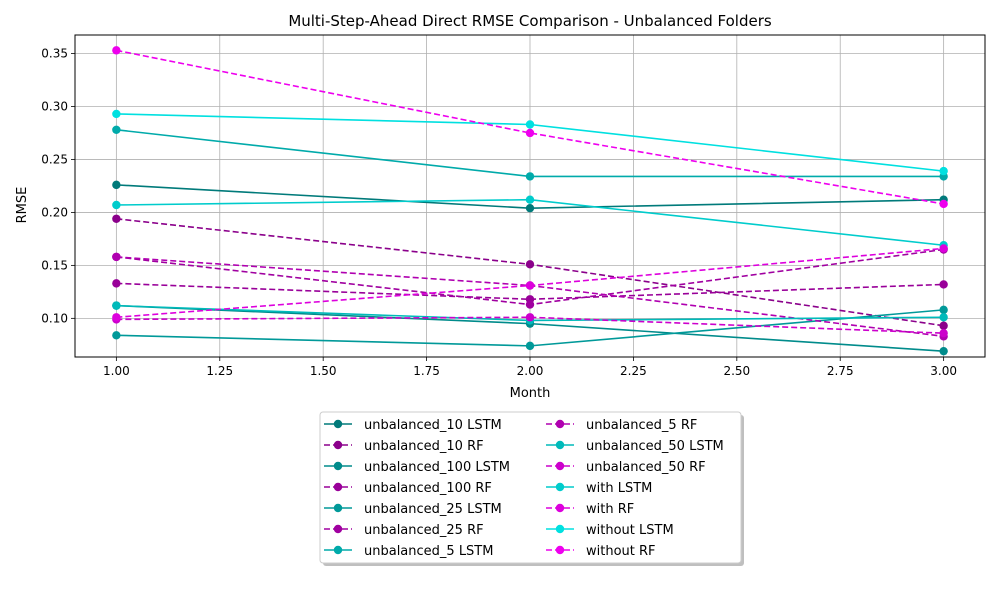 Image resolution: width=1000 pixels, height=600 pixels. I want to click on legend-label: unbalanced_100 LSTM, so click(437, 467).